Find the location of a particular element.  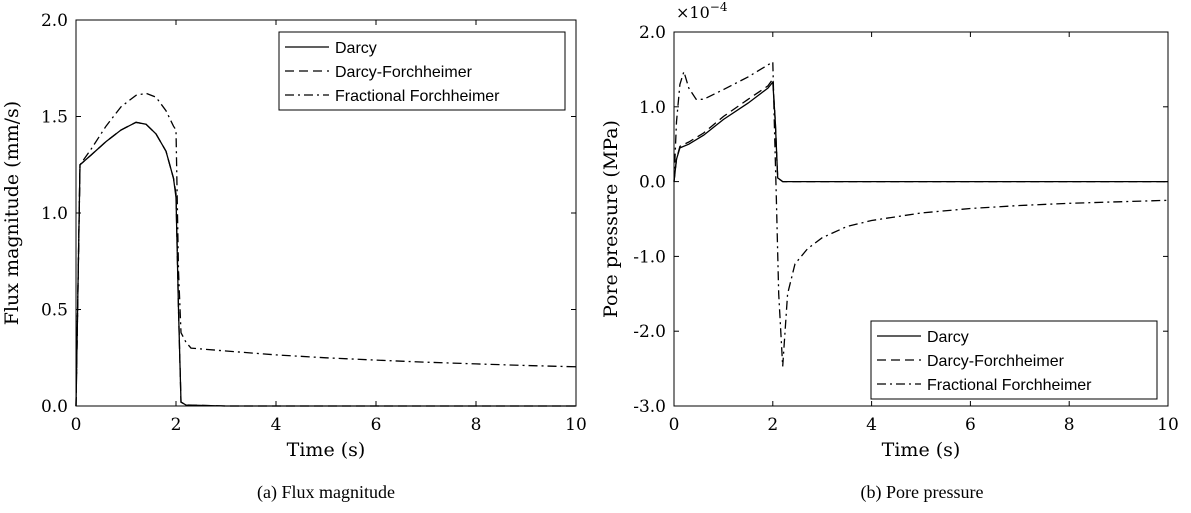

y-axis-label: Flux magnitude (mm/s) is located at coordinates (12, 213).